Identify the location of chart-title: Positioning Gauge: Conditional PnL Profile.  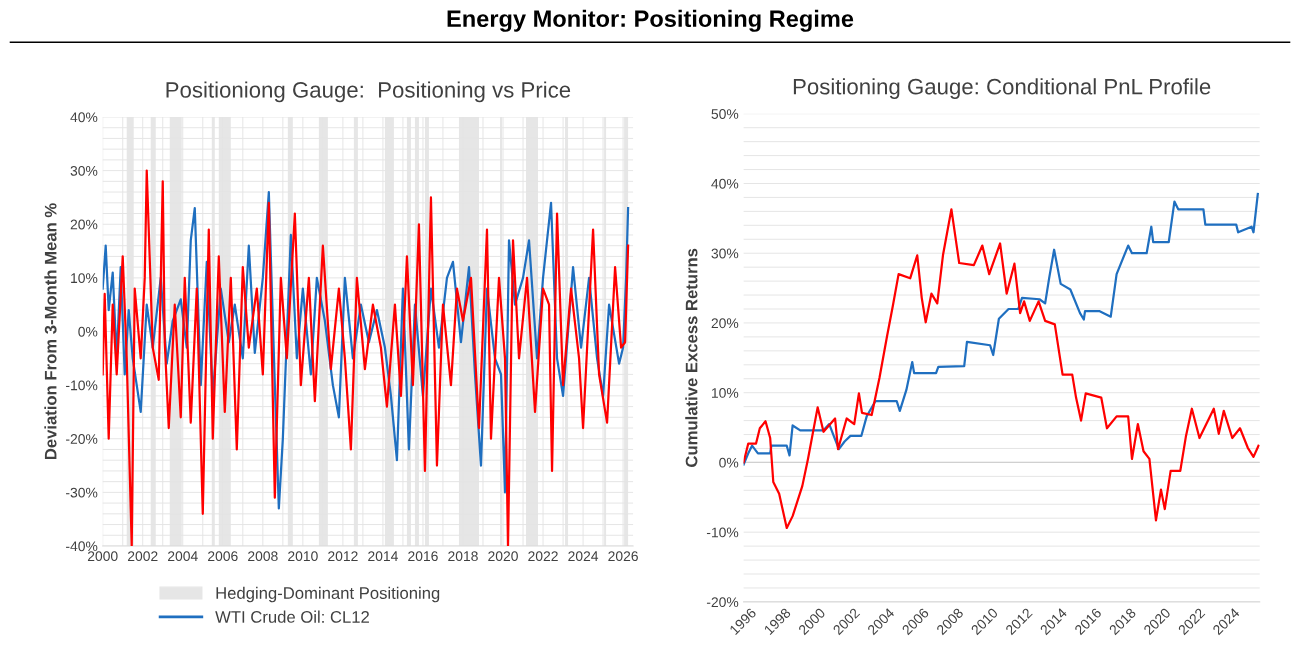
(1002, 88).